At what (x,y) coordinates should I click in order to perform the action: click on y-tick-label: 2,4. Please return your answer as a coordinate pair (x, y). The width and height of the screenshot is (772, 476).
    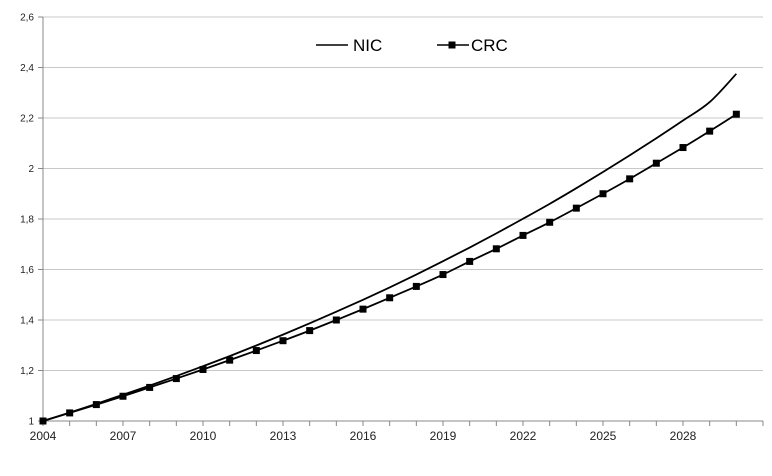
    Looking at the image, I should click on (27, 68).